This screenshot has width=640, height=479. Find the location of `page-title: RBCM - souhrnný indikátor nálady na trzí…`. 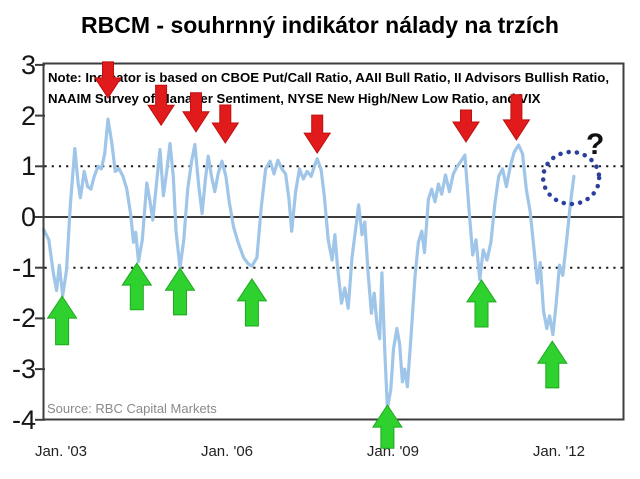

page-title: RBCM - souhrnný indikátor nálady na trzí… is located at coordinates (320, 25).